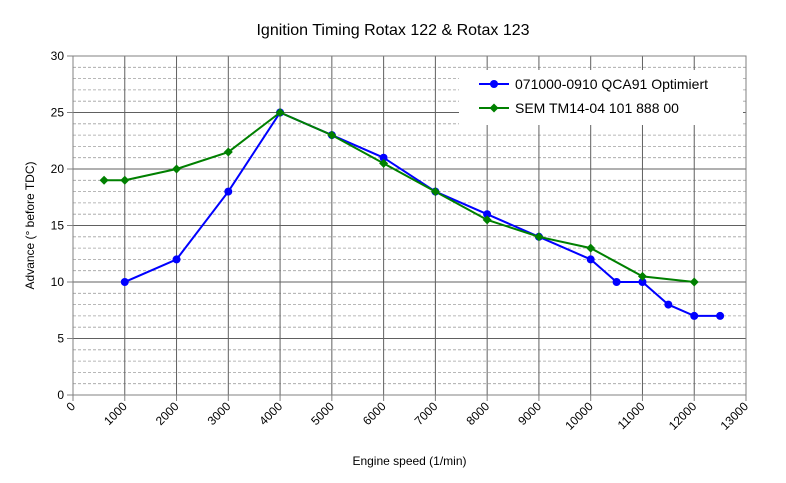 This screenshot has height=483, width=786. Describe the element at coordinates (579, 416) in the screenshot. I see `x-tick-label: 10000` at that location.